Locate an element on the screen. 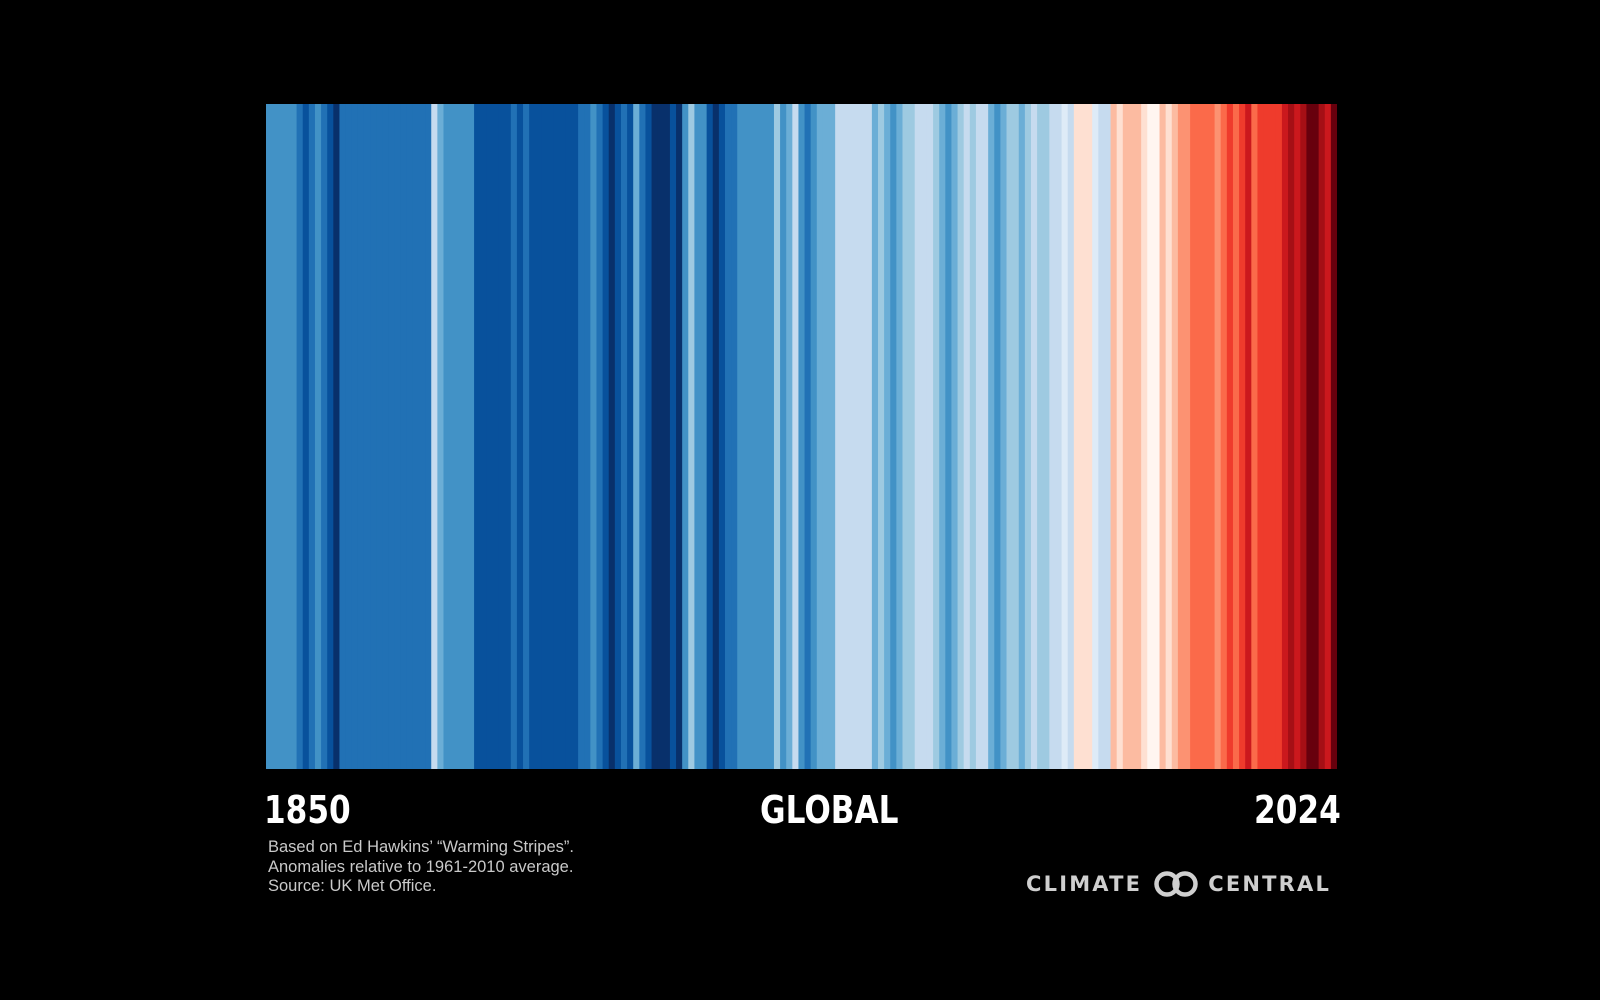 This screenshot has height=1000, width=1600. stripe-1955 is located at coordinates (912, 436).